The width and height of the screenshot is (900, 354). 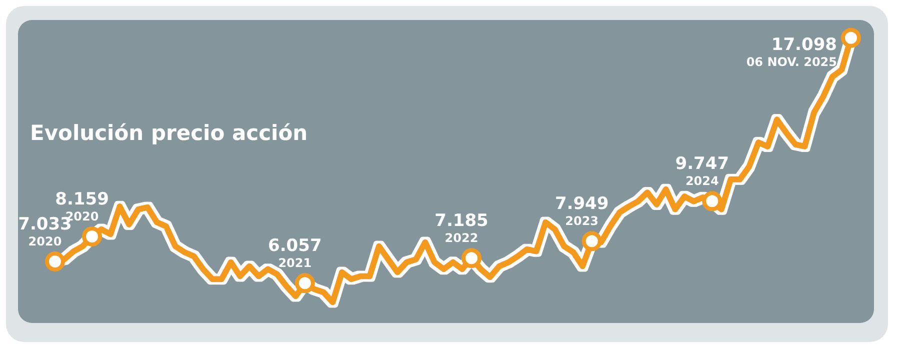 I want to click on text: Evolución precio acción, so click(x=169, y=133).